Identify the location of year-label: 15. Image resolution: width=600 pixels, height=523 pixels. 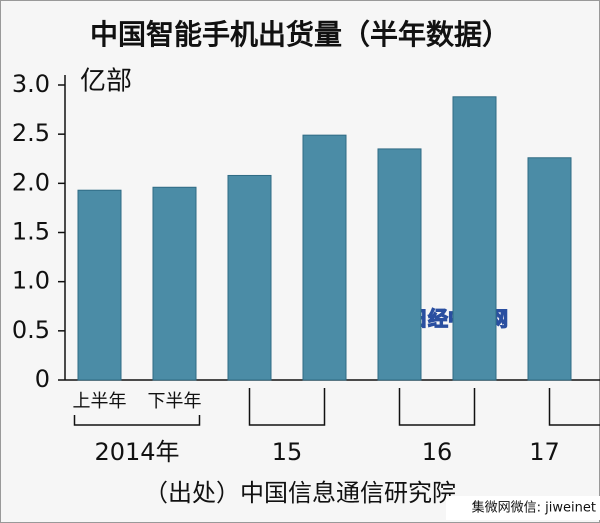
(287, 452).